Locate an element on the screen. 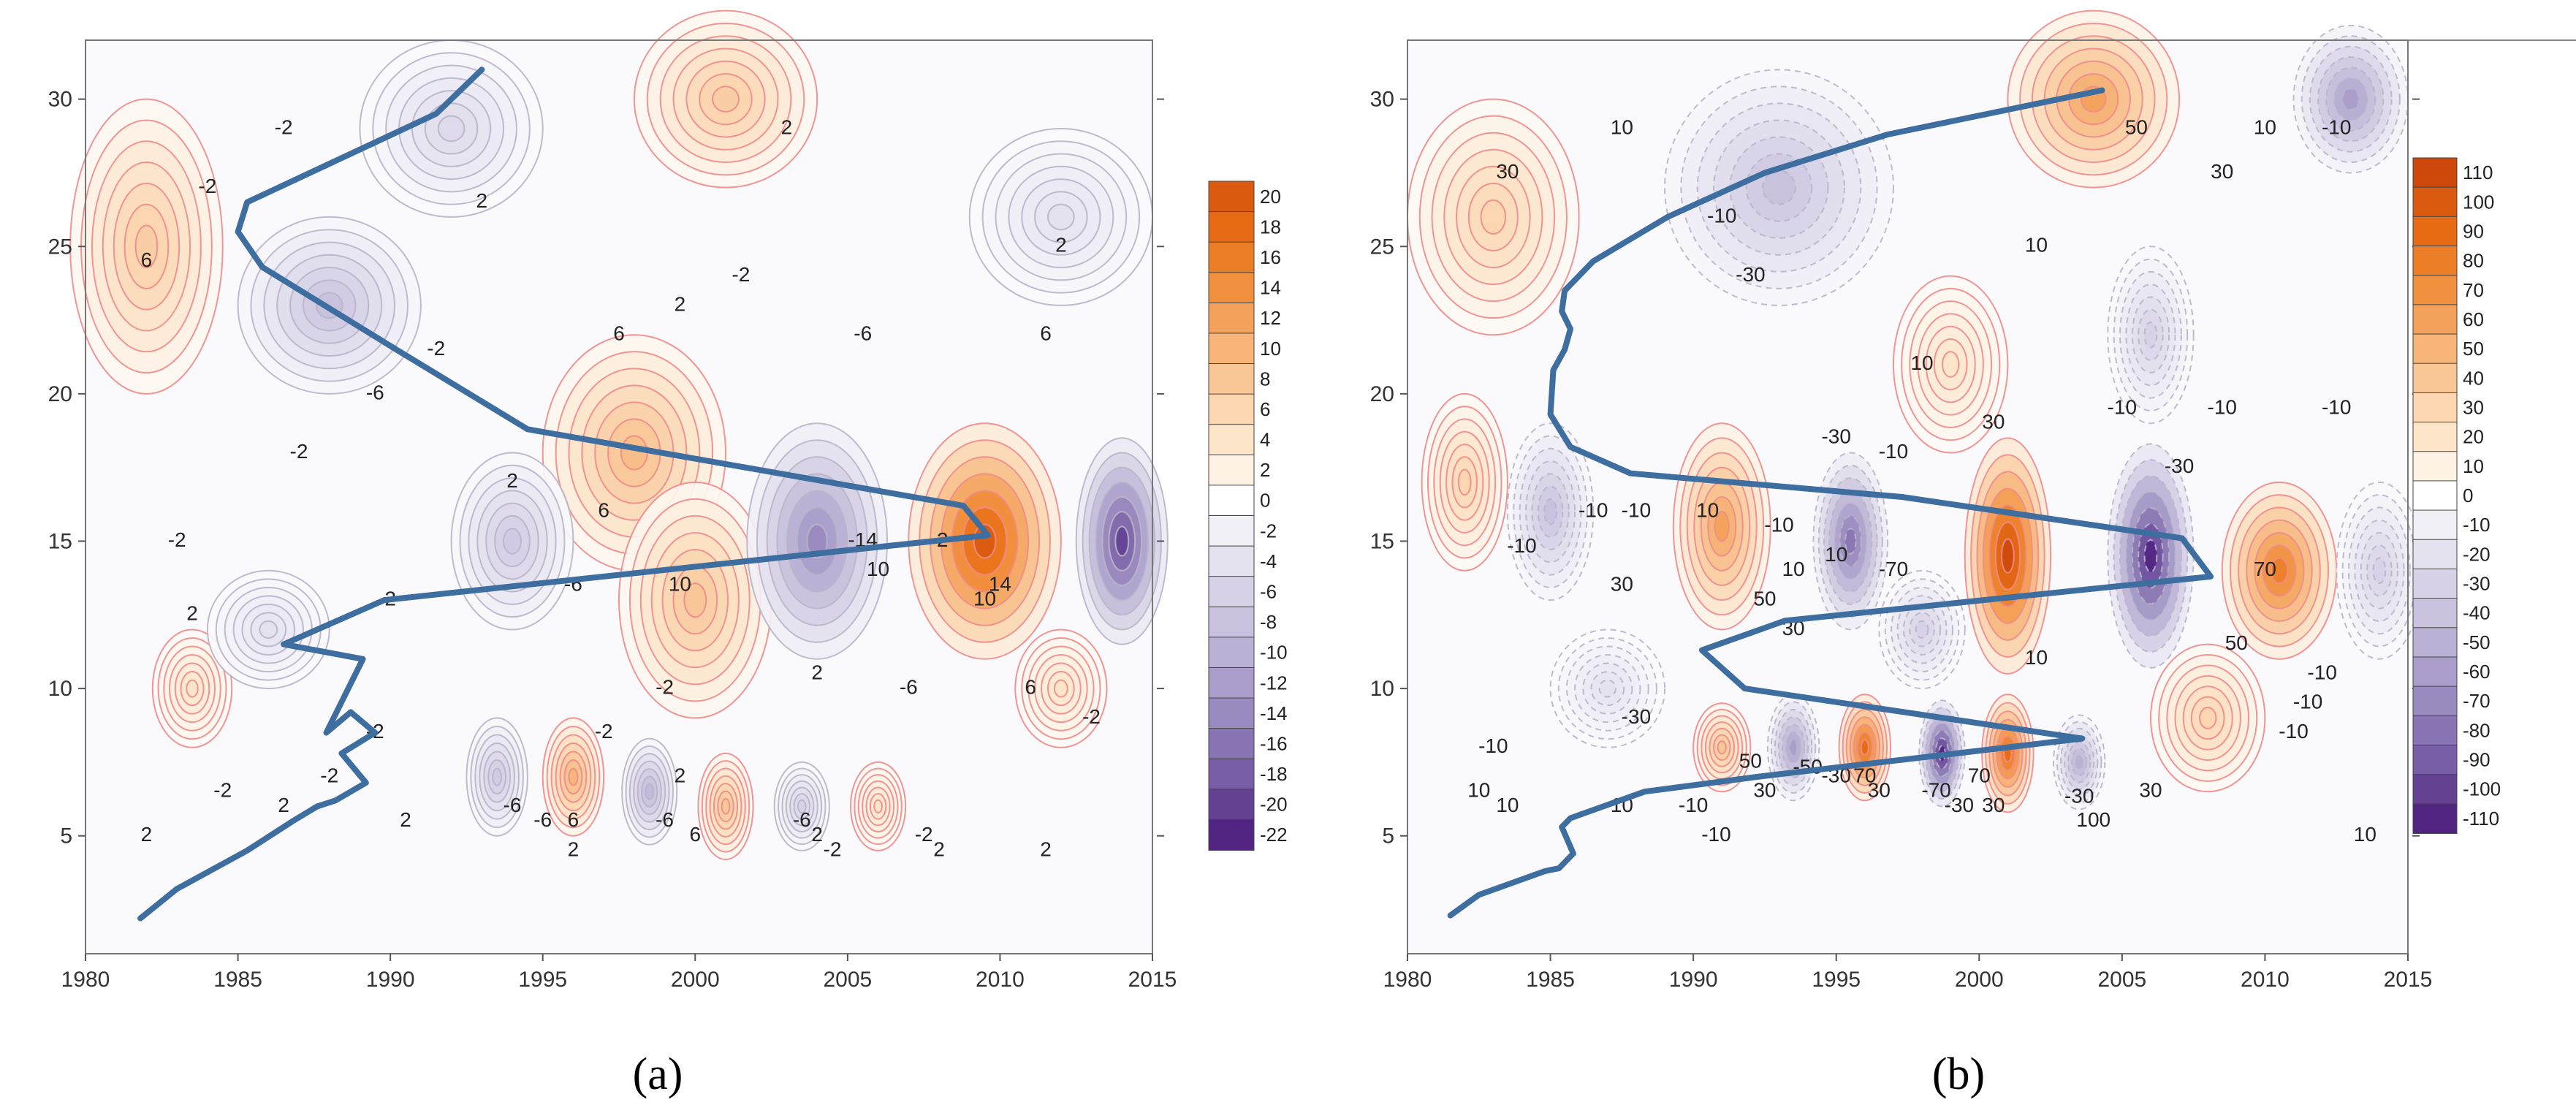 This screenshot has width=2576, height=1105. y-tick-label-20: 20 is located at coordinates (60, 394).